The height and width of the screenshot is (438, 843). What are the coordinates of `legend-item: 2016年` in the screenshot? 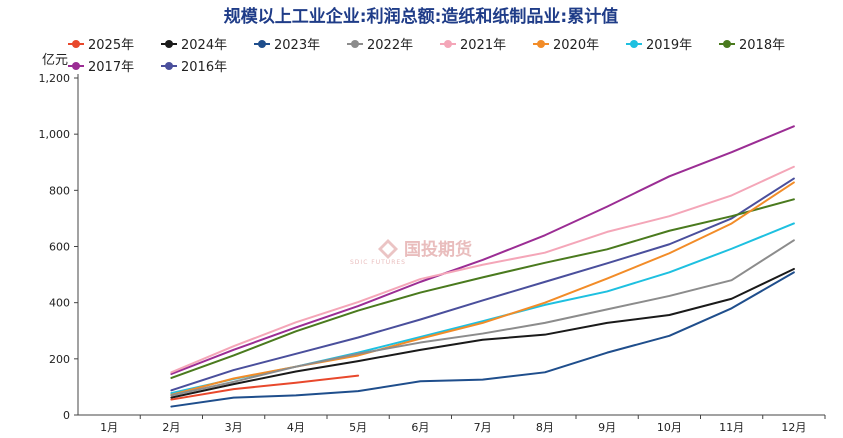 It's located at (194, 67).